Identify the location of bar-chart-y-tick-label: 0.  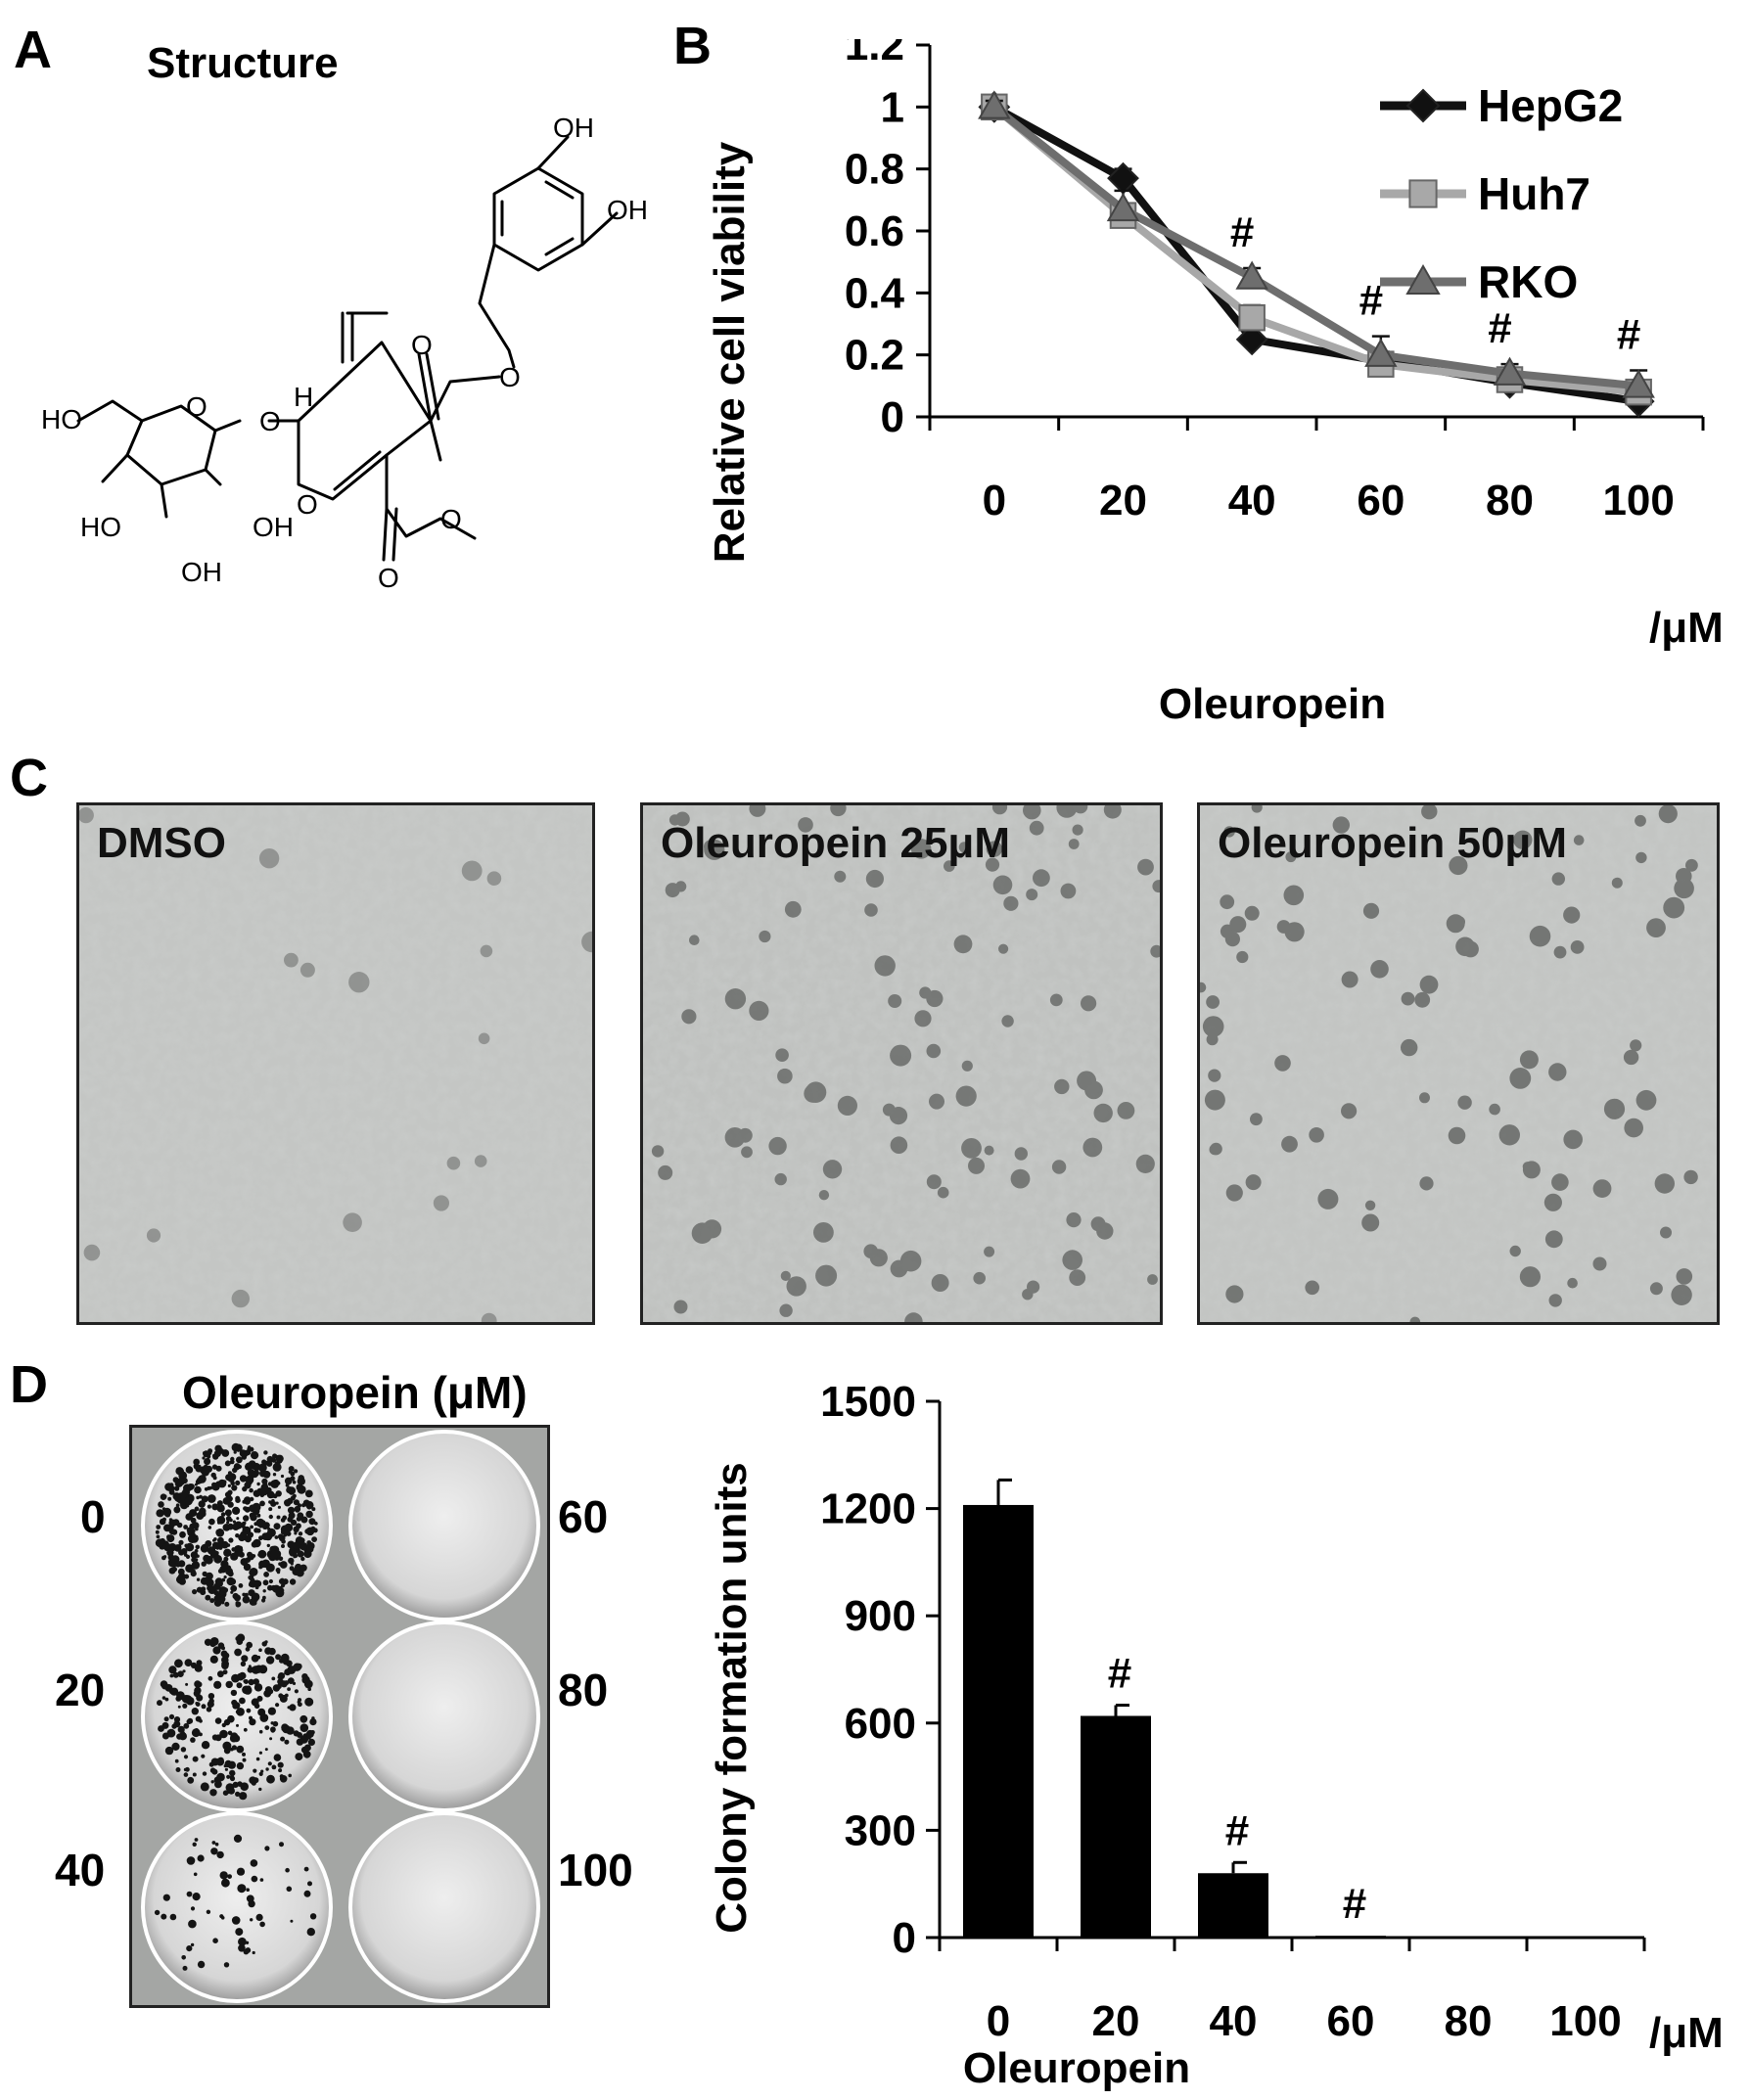
(905, 1938).